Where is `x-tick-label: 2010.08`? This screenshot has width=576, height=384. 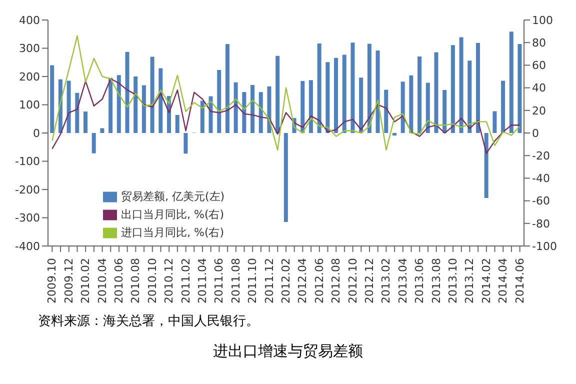 x-tick-label: 2010.08 is located at coordinates (135, 281).